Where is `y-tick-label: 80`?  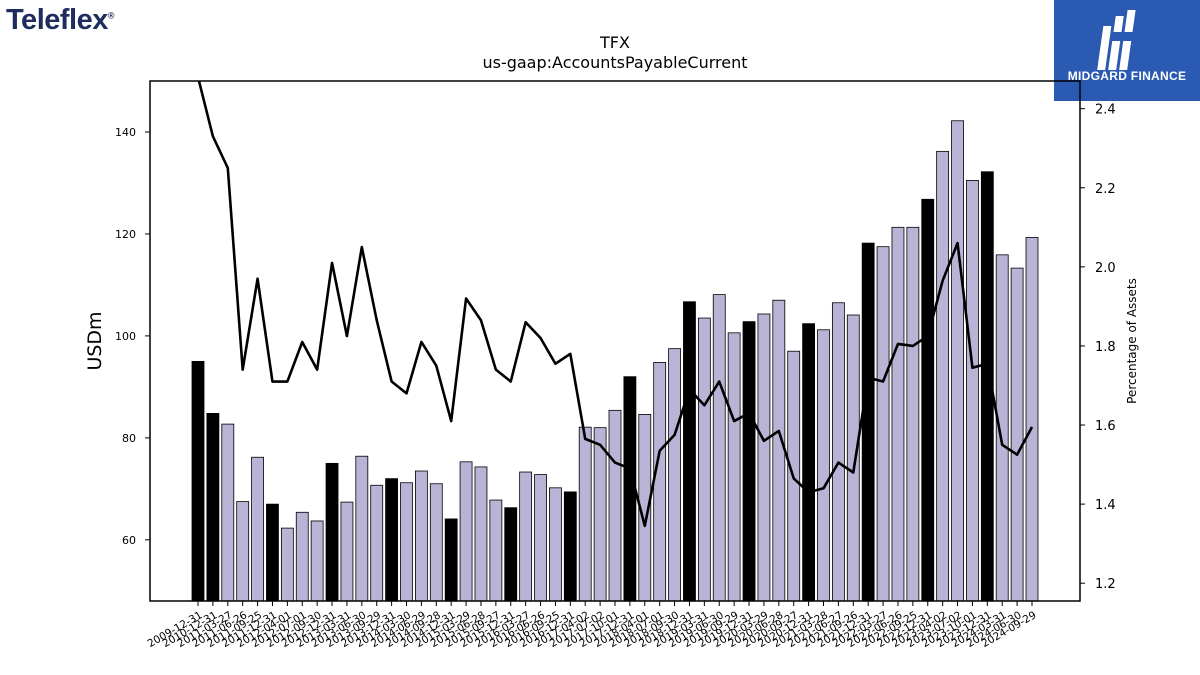
y-tick-label: 80 is located at coordinates (129, 438).